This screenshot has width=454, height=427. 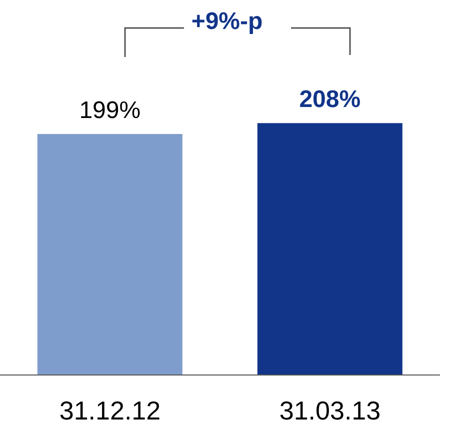 I want to click on x-tick-label: 31.12.12, so click(x=110, y=410).